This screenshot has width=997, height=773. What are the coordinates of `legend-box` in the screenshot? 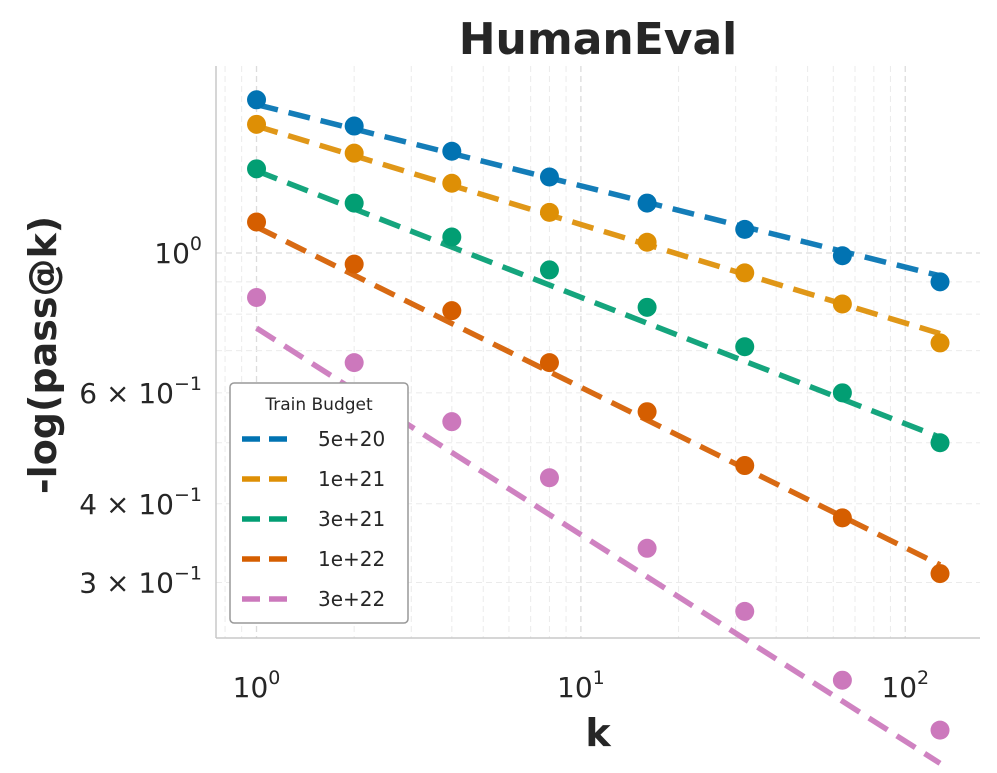 It's located at (319, 503).